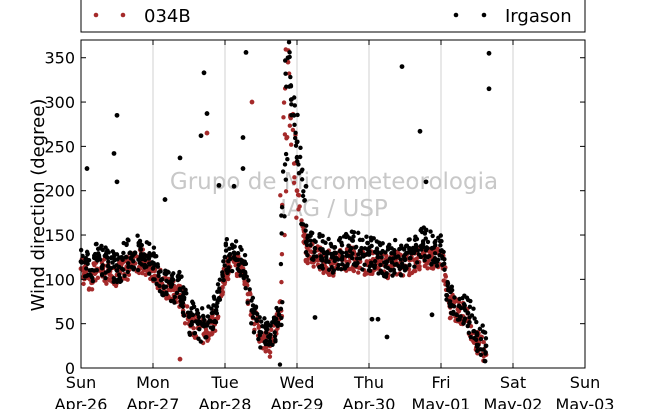 This screenshot has width=650, height=413. What do you see at coordinates (297, 382) in the screenshot?
I see `x-tick-label-day: Wed` at bounding box center [297, 382].